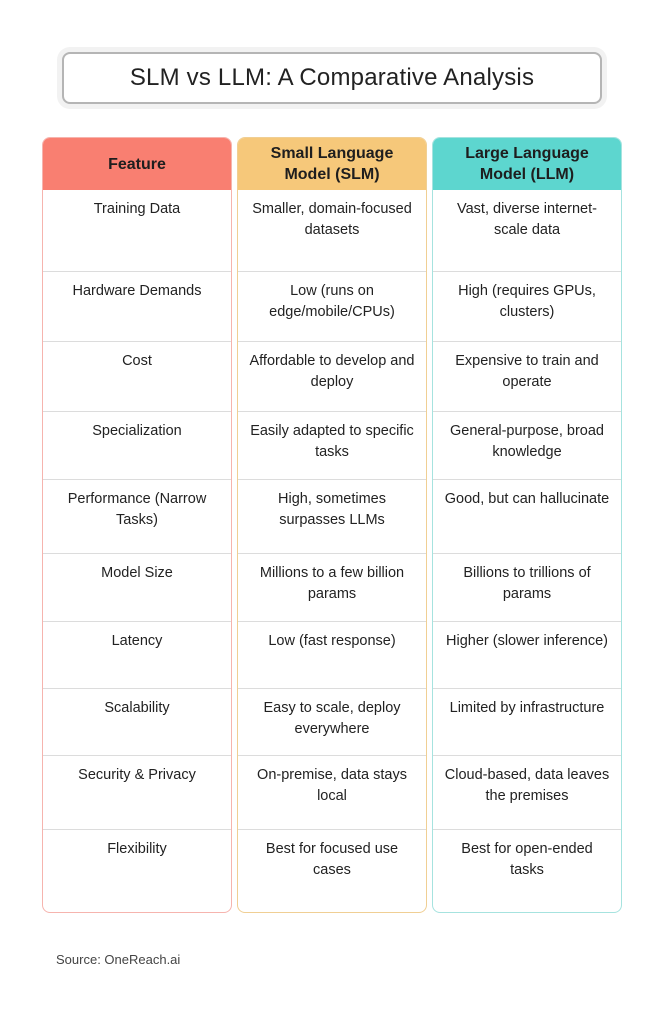 The height and width of the screenshot is (1024, 664). Describe the element at coordinates (527, 376) in the screenshot. I see `llm-cell: Expensive to train and operate` at that location.